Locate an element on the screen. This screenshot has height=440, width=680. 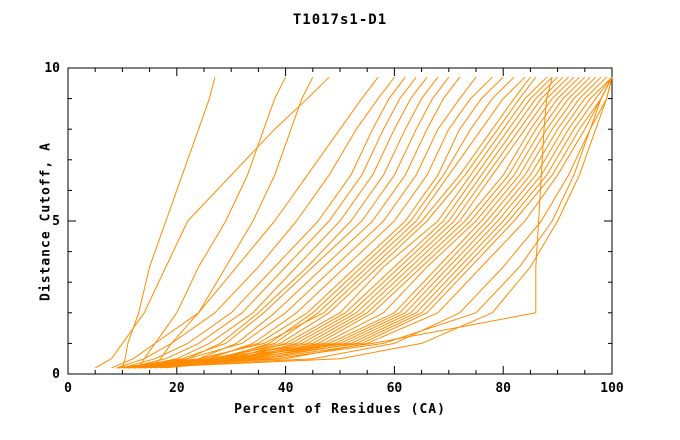
y-tick-label: 0 is located at coordinates (56, 374).